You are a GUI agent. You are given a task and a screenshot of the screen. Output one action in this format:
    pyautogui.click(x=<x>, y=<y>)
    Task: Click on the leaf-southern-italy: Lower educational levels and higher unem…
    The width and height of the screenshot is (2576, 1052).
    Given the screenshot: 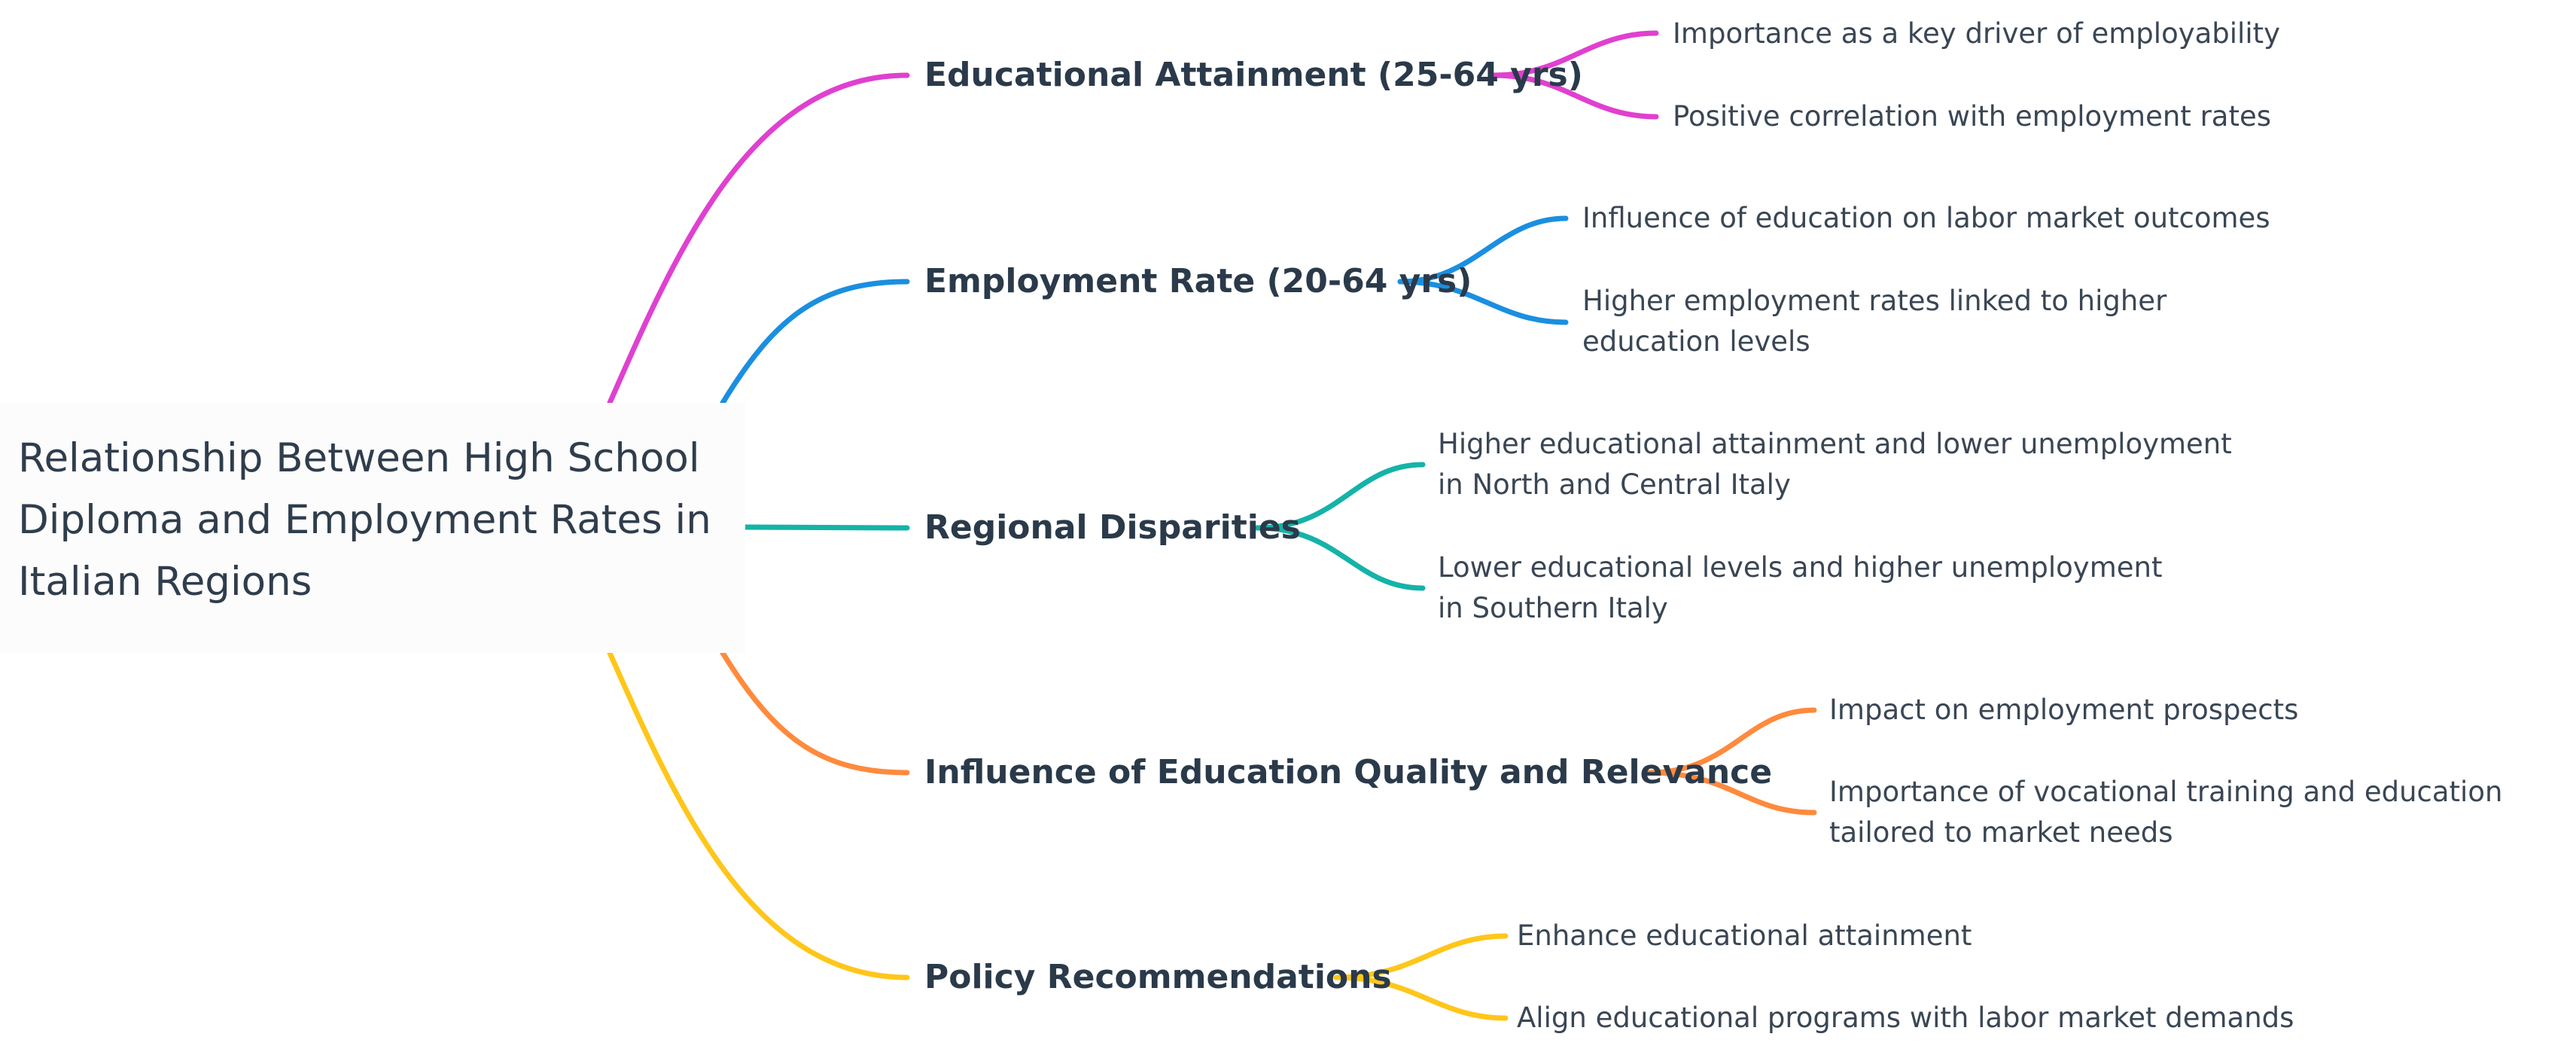 What is the action you would take?
    pyautogui.click(x=1801, y=587)
    